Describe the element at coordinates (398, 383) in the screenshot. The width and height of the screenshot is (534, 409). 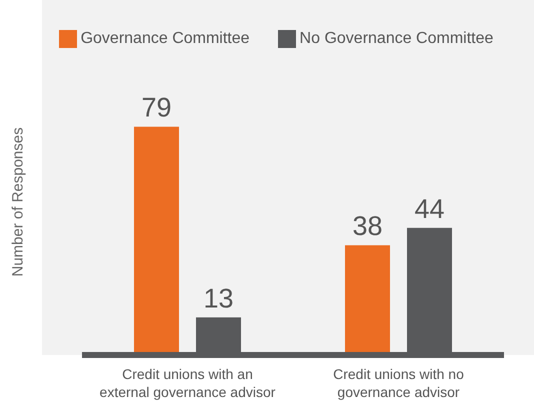
I see `x-tick-label: Credit unions with no governance advisor` at that location.